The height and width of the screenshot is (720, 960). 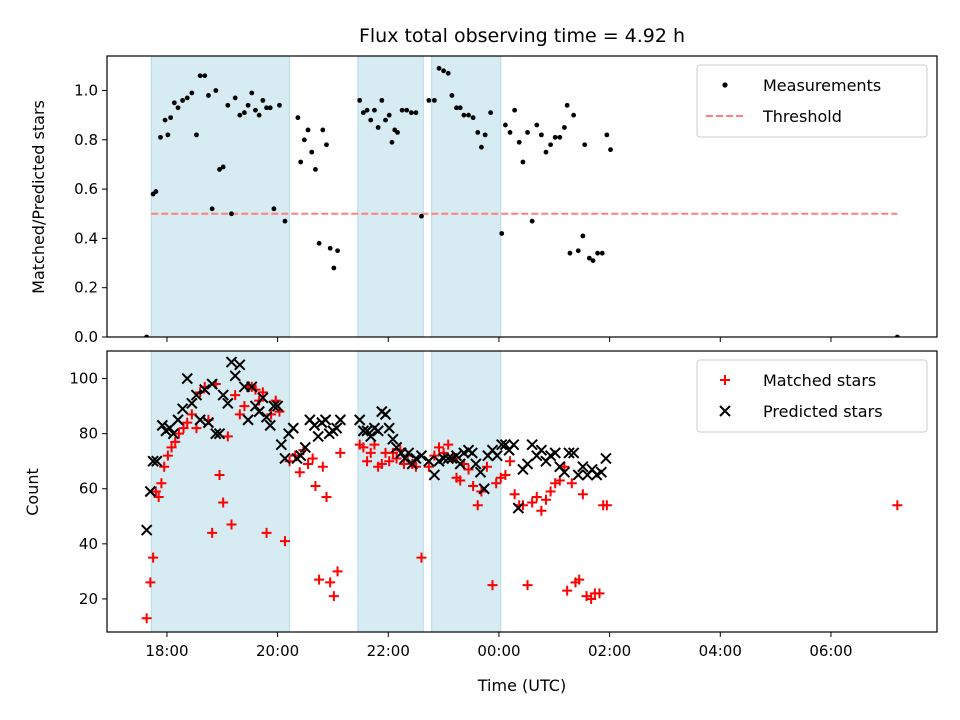 I want to click on y-tick-label-2: 40, so click(x=88, y=544).